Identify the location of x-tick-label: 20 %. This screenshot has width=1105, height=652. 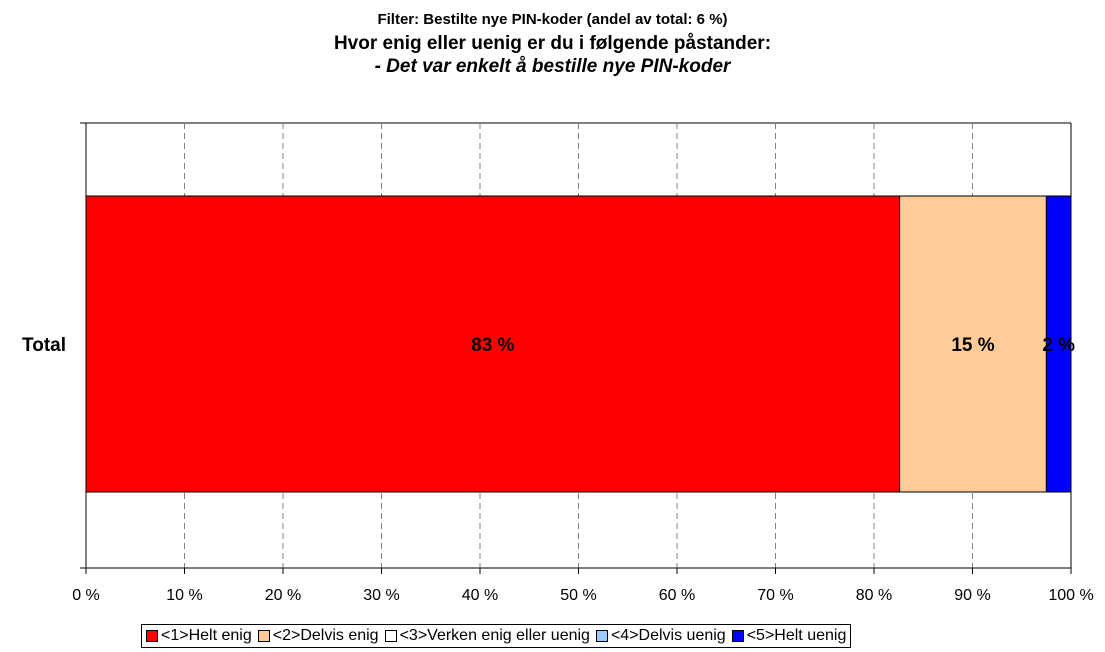
(283, 595).